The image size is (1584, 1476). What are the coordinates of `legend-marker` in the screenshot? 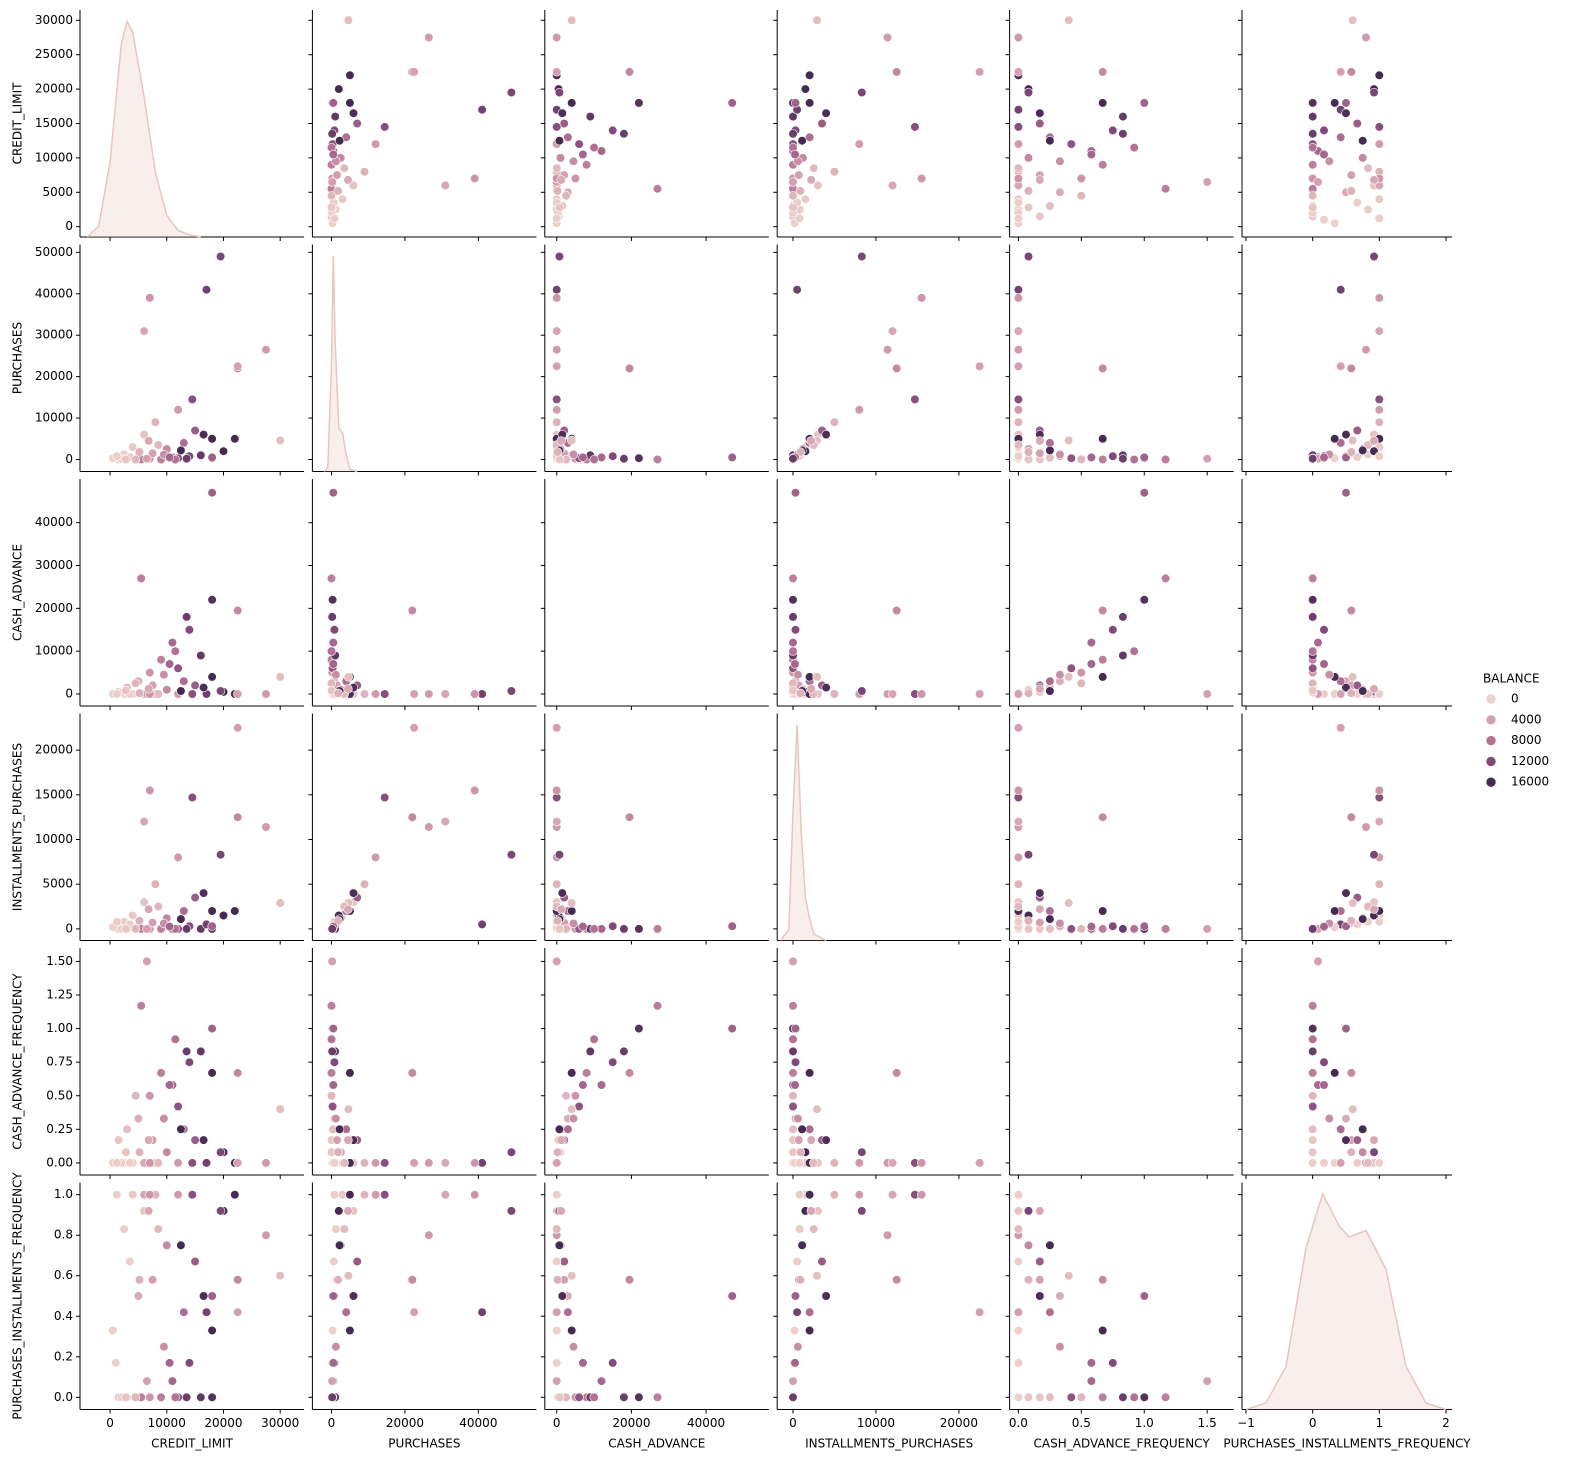 It's located at (1491, 720).